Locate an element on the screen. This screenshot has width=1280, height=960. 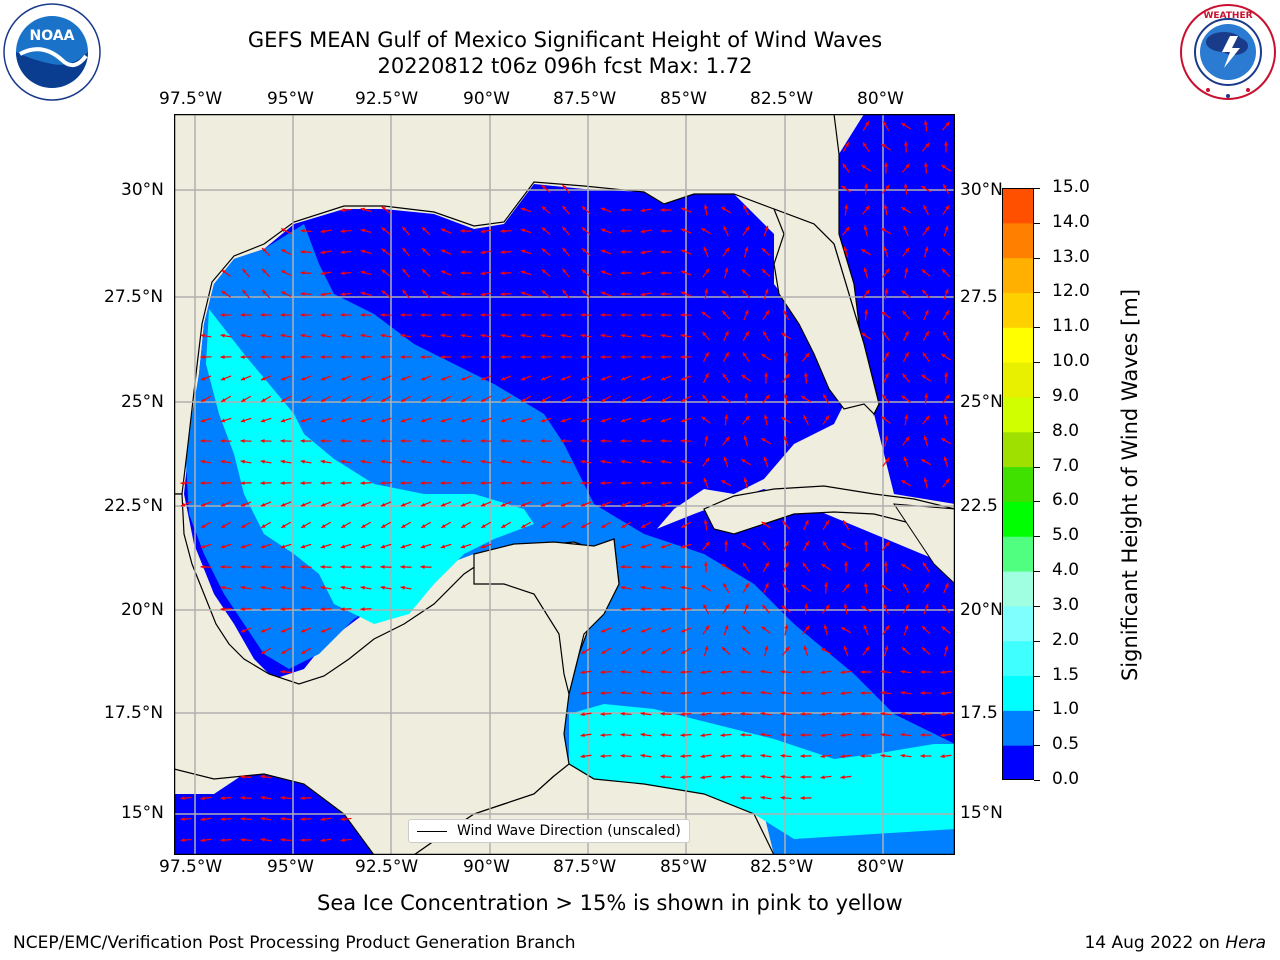
map-title-line2: 20220812 t06z 096h fcst Max: 1.72 is located at coordinates (565, 66).